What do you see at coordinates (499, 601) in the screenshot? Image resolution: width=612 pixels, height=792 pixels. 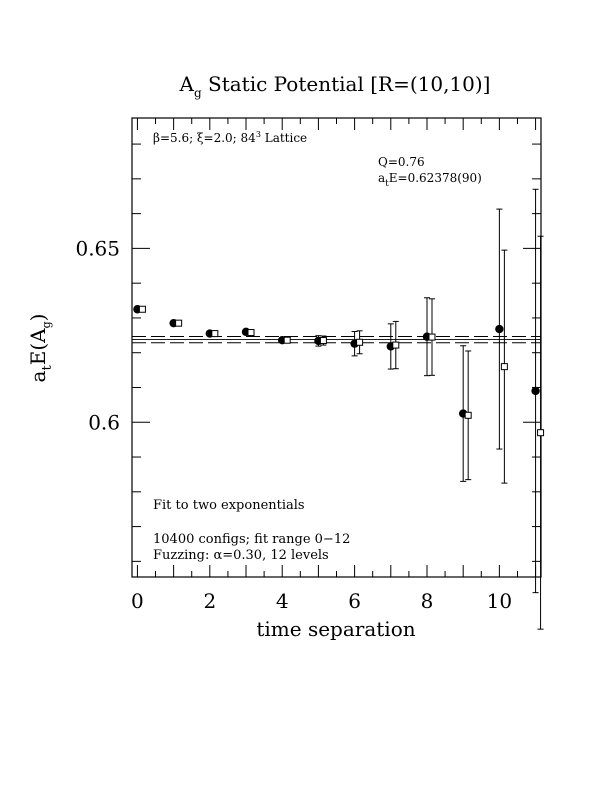 I see `x-tick-label: 10` at bounding box center [499, 601].